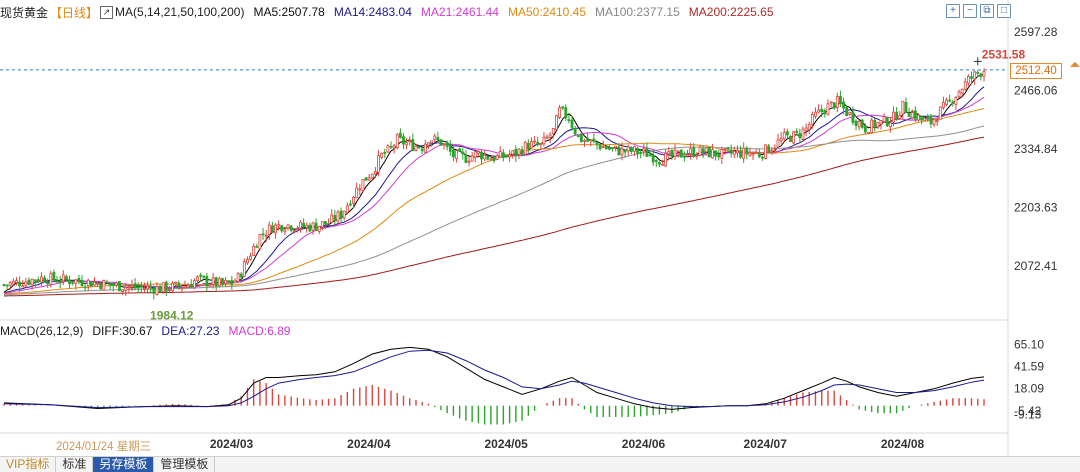 The image size is (1080, 472). I want to click on restore-icon: ⧉, so click(987, 11).